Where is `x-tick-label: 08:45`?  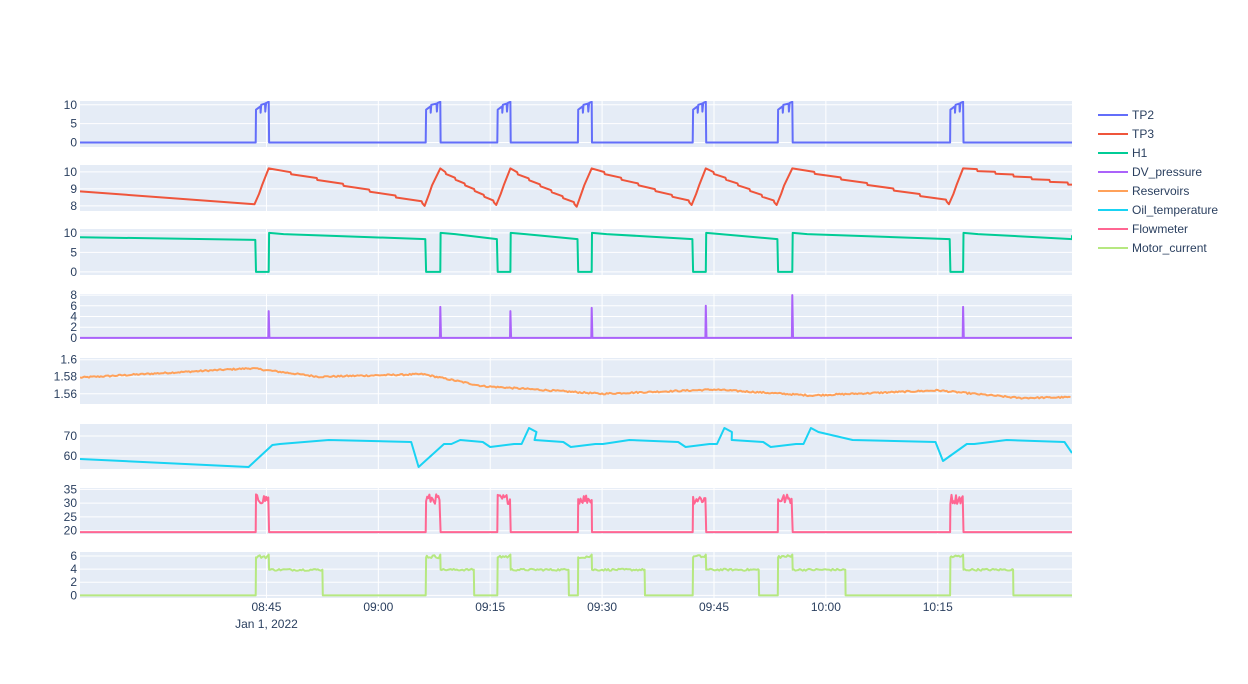 x-tick-label: 08:45 is located at coordinates (266, 607).